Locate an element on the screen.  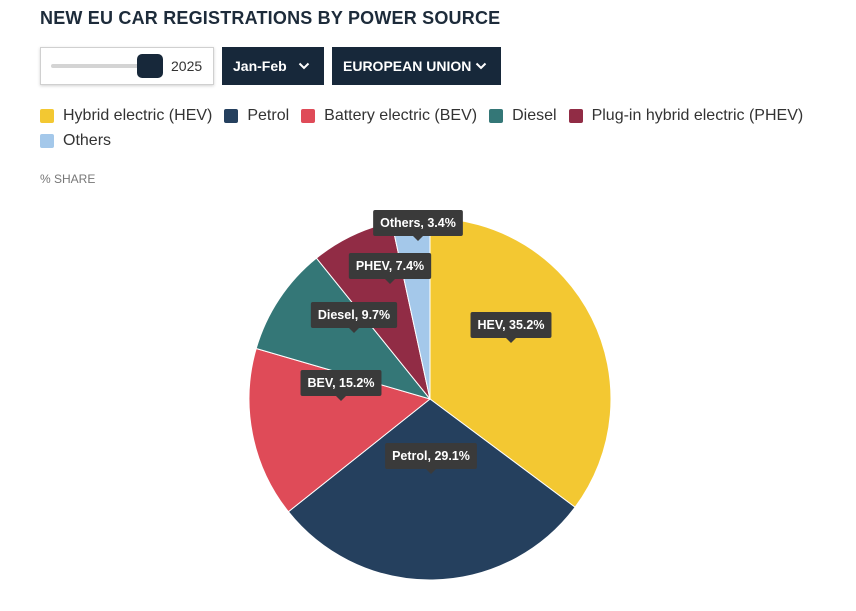
region-dropdown: EUROPEAN UNION is located at coordinates (416, 66).